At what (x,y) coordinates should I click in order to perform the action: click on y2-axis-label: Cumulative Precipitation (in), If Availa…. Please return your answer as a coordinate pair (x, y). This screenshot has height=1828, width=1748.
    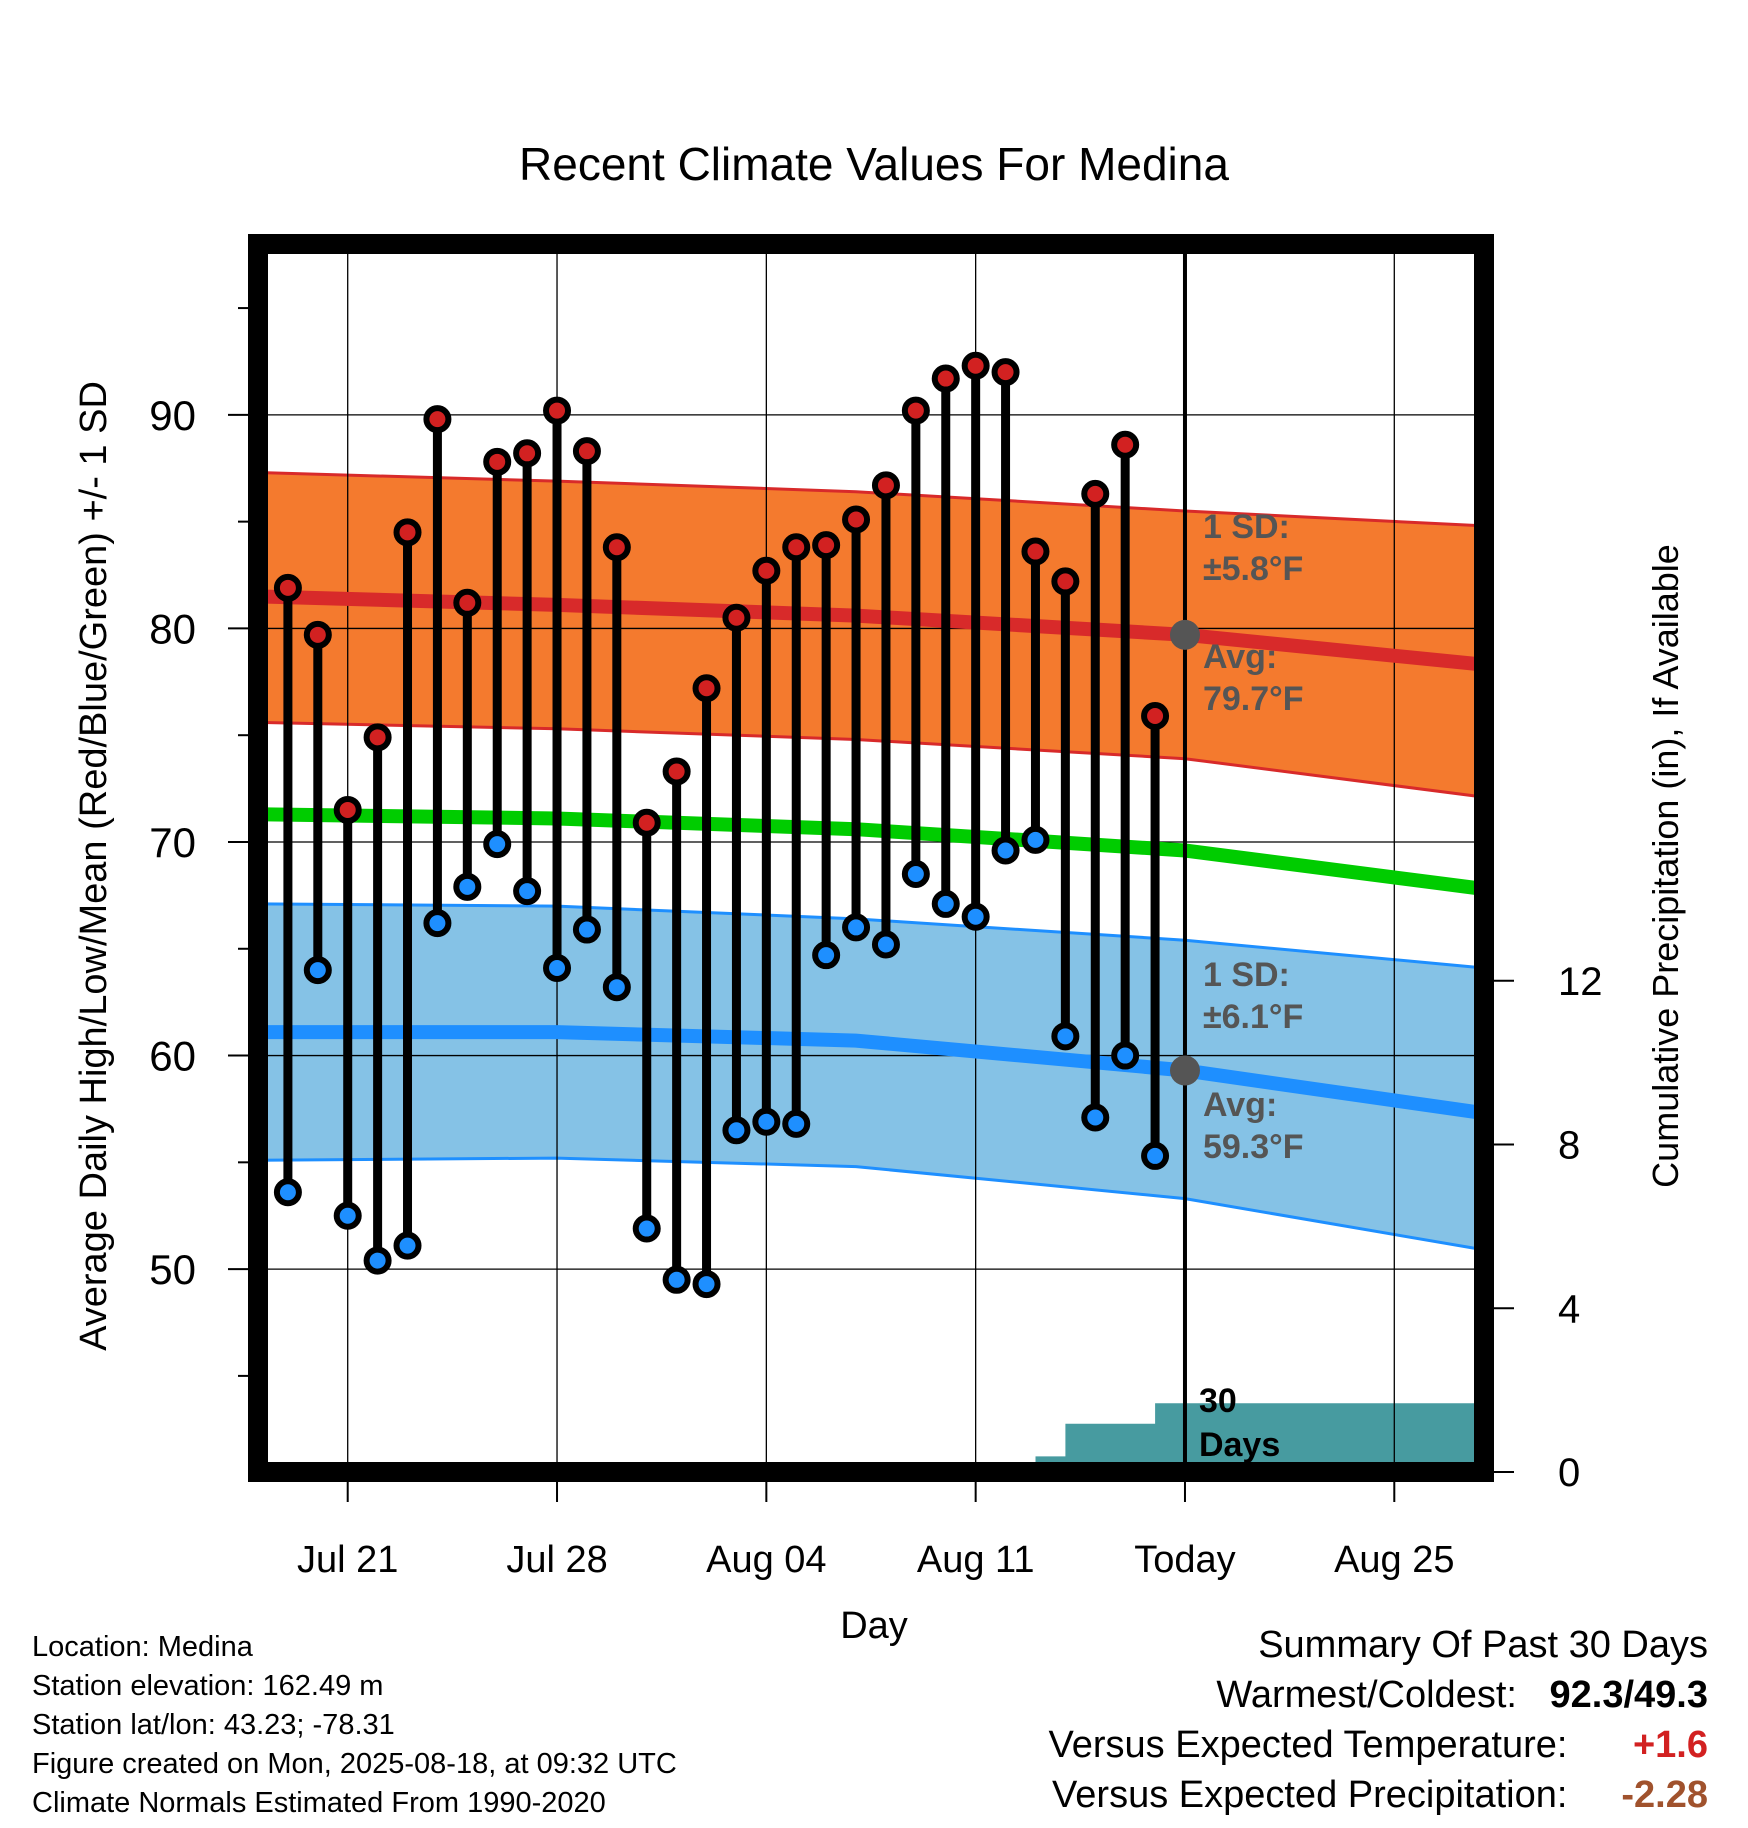
    Looking at the image, I should click on (1665, 866).